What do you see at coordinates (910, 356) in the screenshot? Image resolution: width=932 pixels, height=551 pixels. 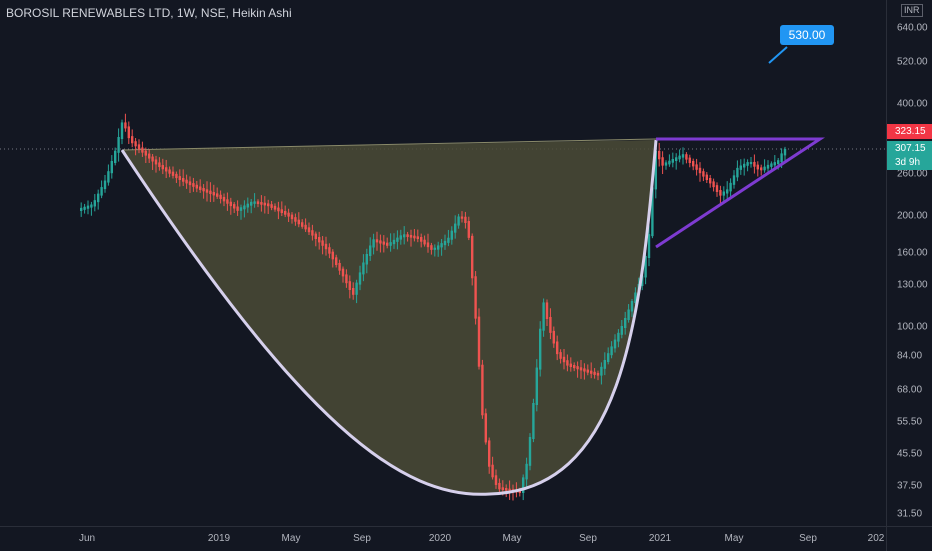 I see `price-label: 84.00` at bounding box center [910, 356].